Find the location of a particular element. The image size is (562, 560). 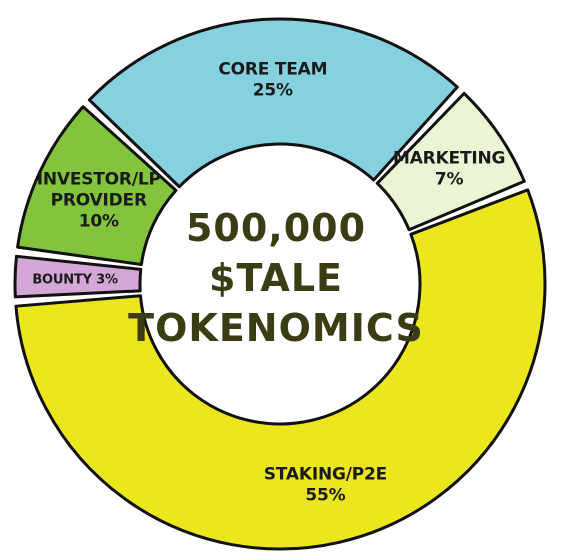

center-title-line-3: TOKENOMICS is located at coordinates (276, 328).